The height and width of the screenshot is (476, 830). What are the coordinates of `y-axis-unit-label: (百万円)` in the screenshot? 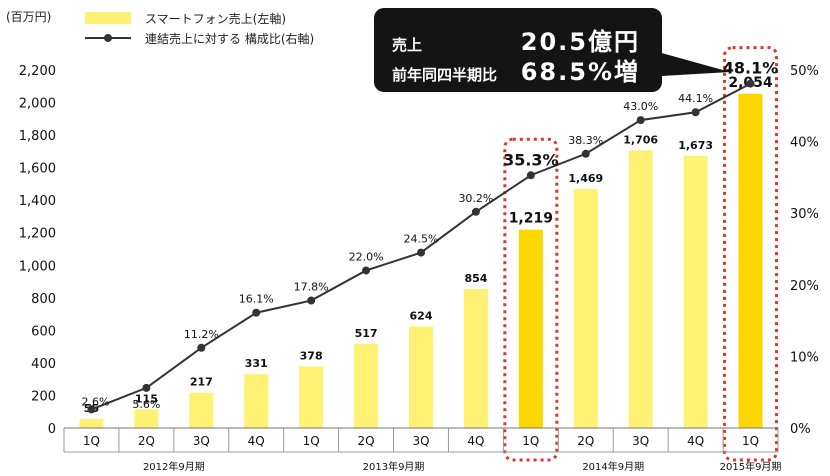 It's located at (29, 17).